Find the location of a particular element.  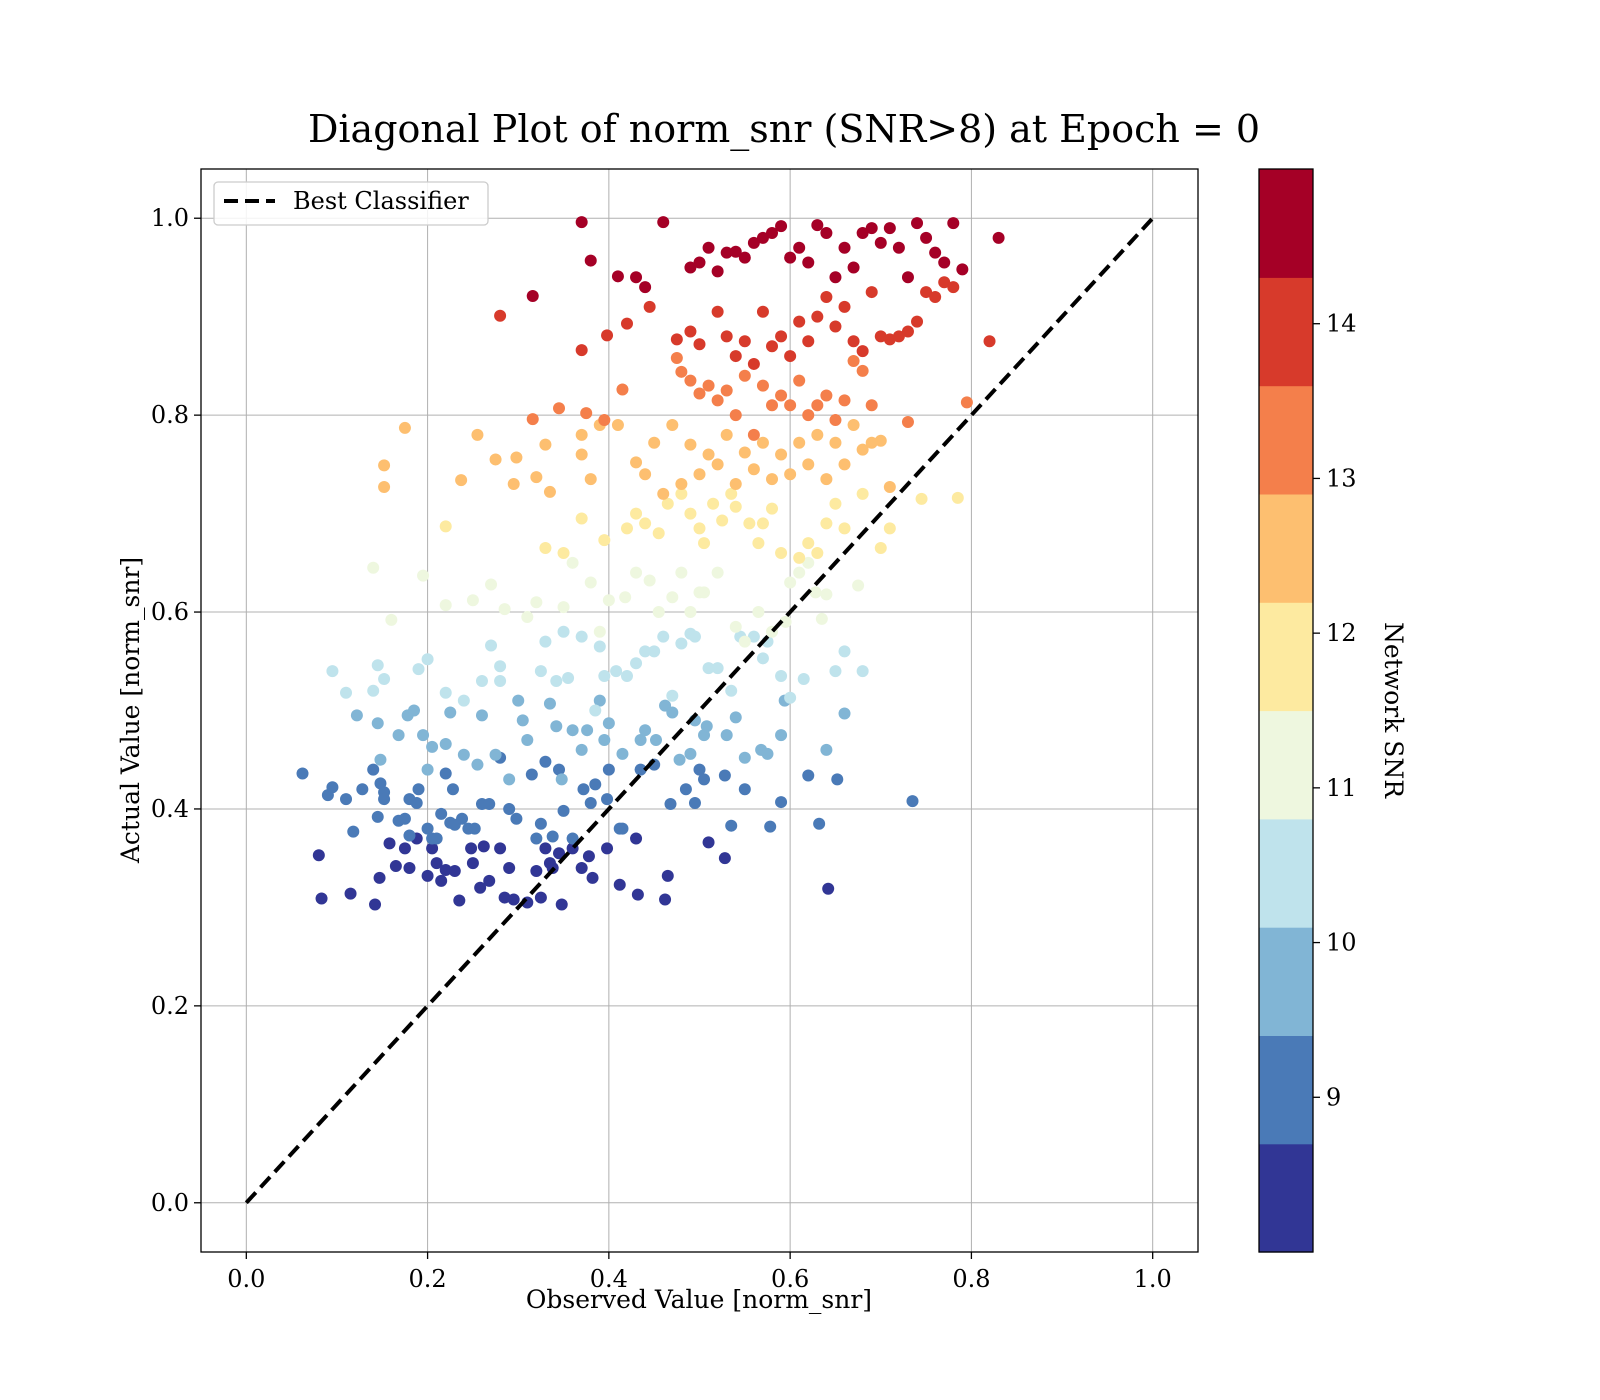

x-tick-label: 0.8 is located at coordinates (971, 1279).